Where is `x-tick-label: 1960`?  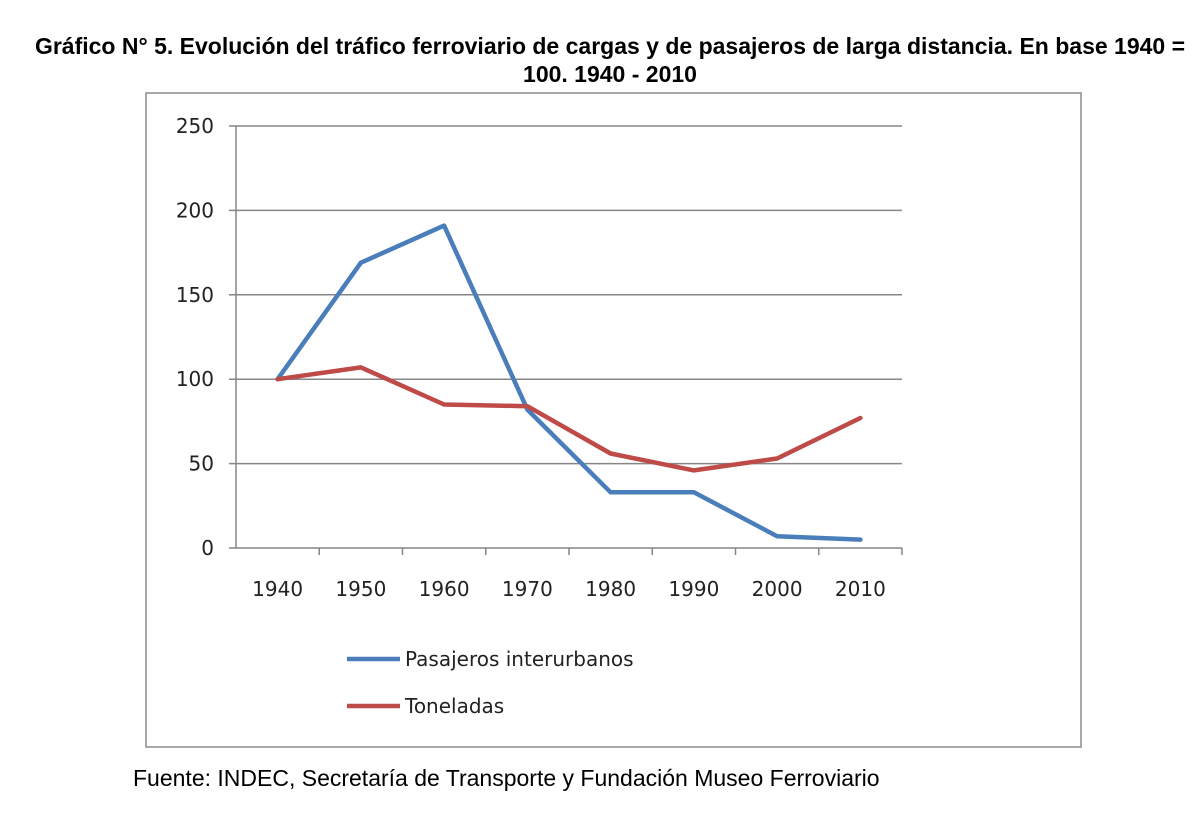
x-tick-label: 1960 is located at coordinates (444, 589).